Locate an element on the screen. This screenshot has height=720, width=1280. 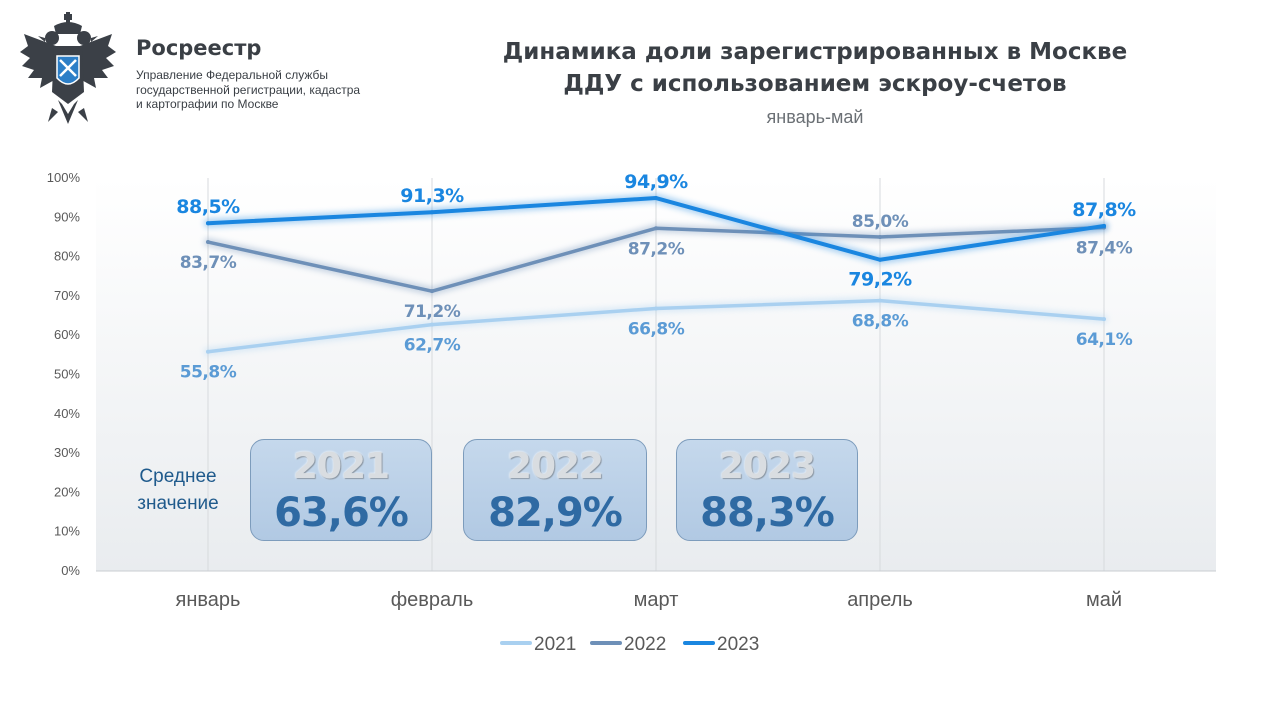
y-tick-label: 40% is located at coordinates (67, 413).